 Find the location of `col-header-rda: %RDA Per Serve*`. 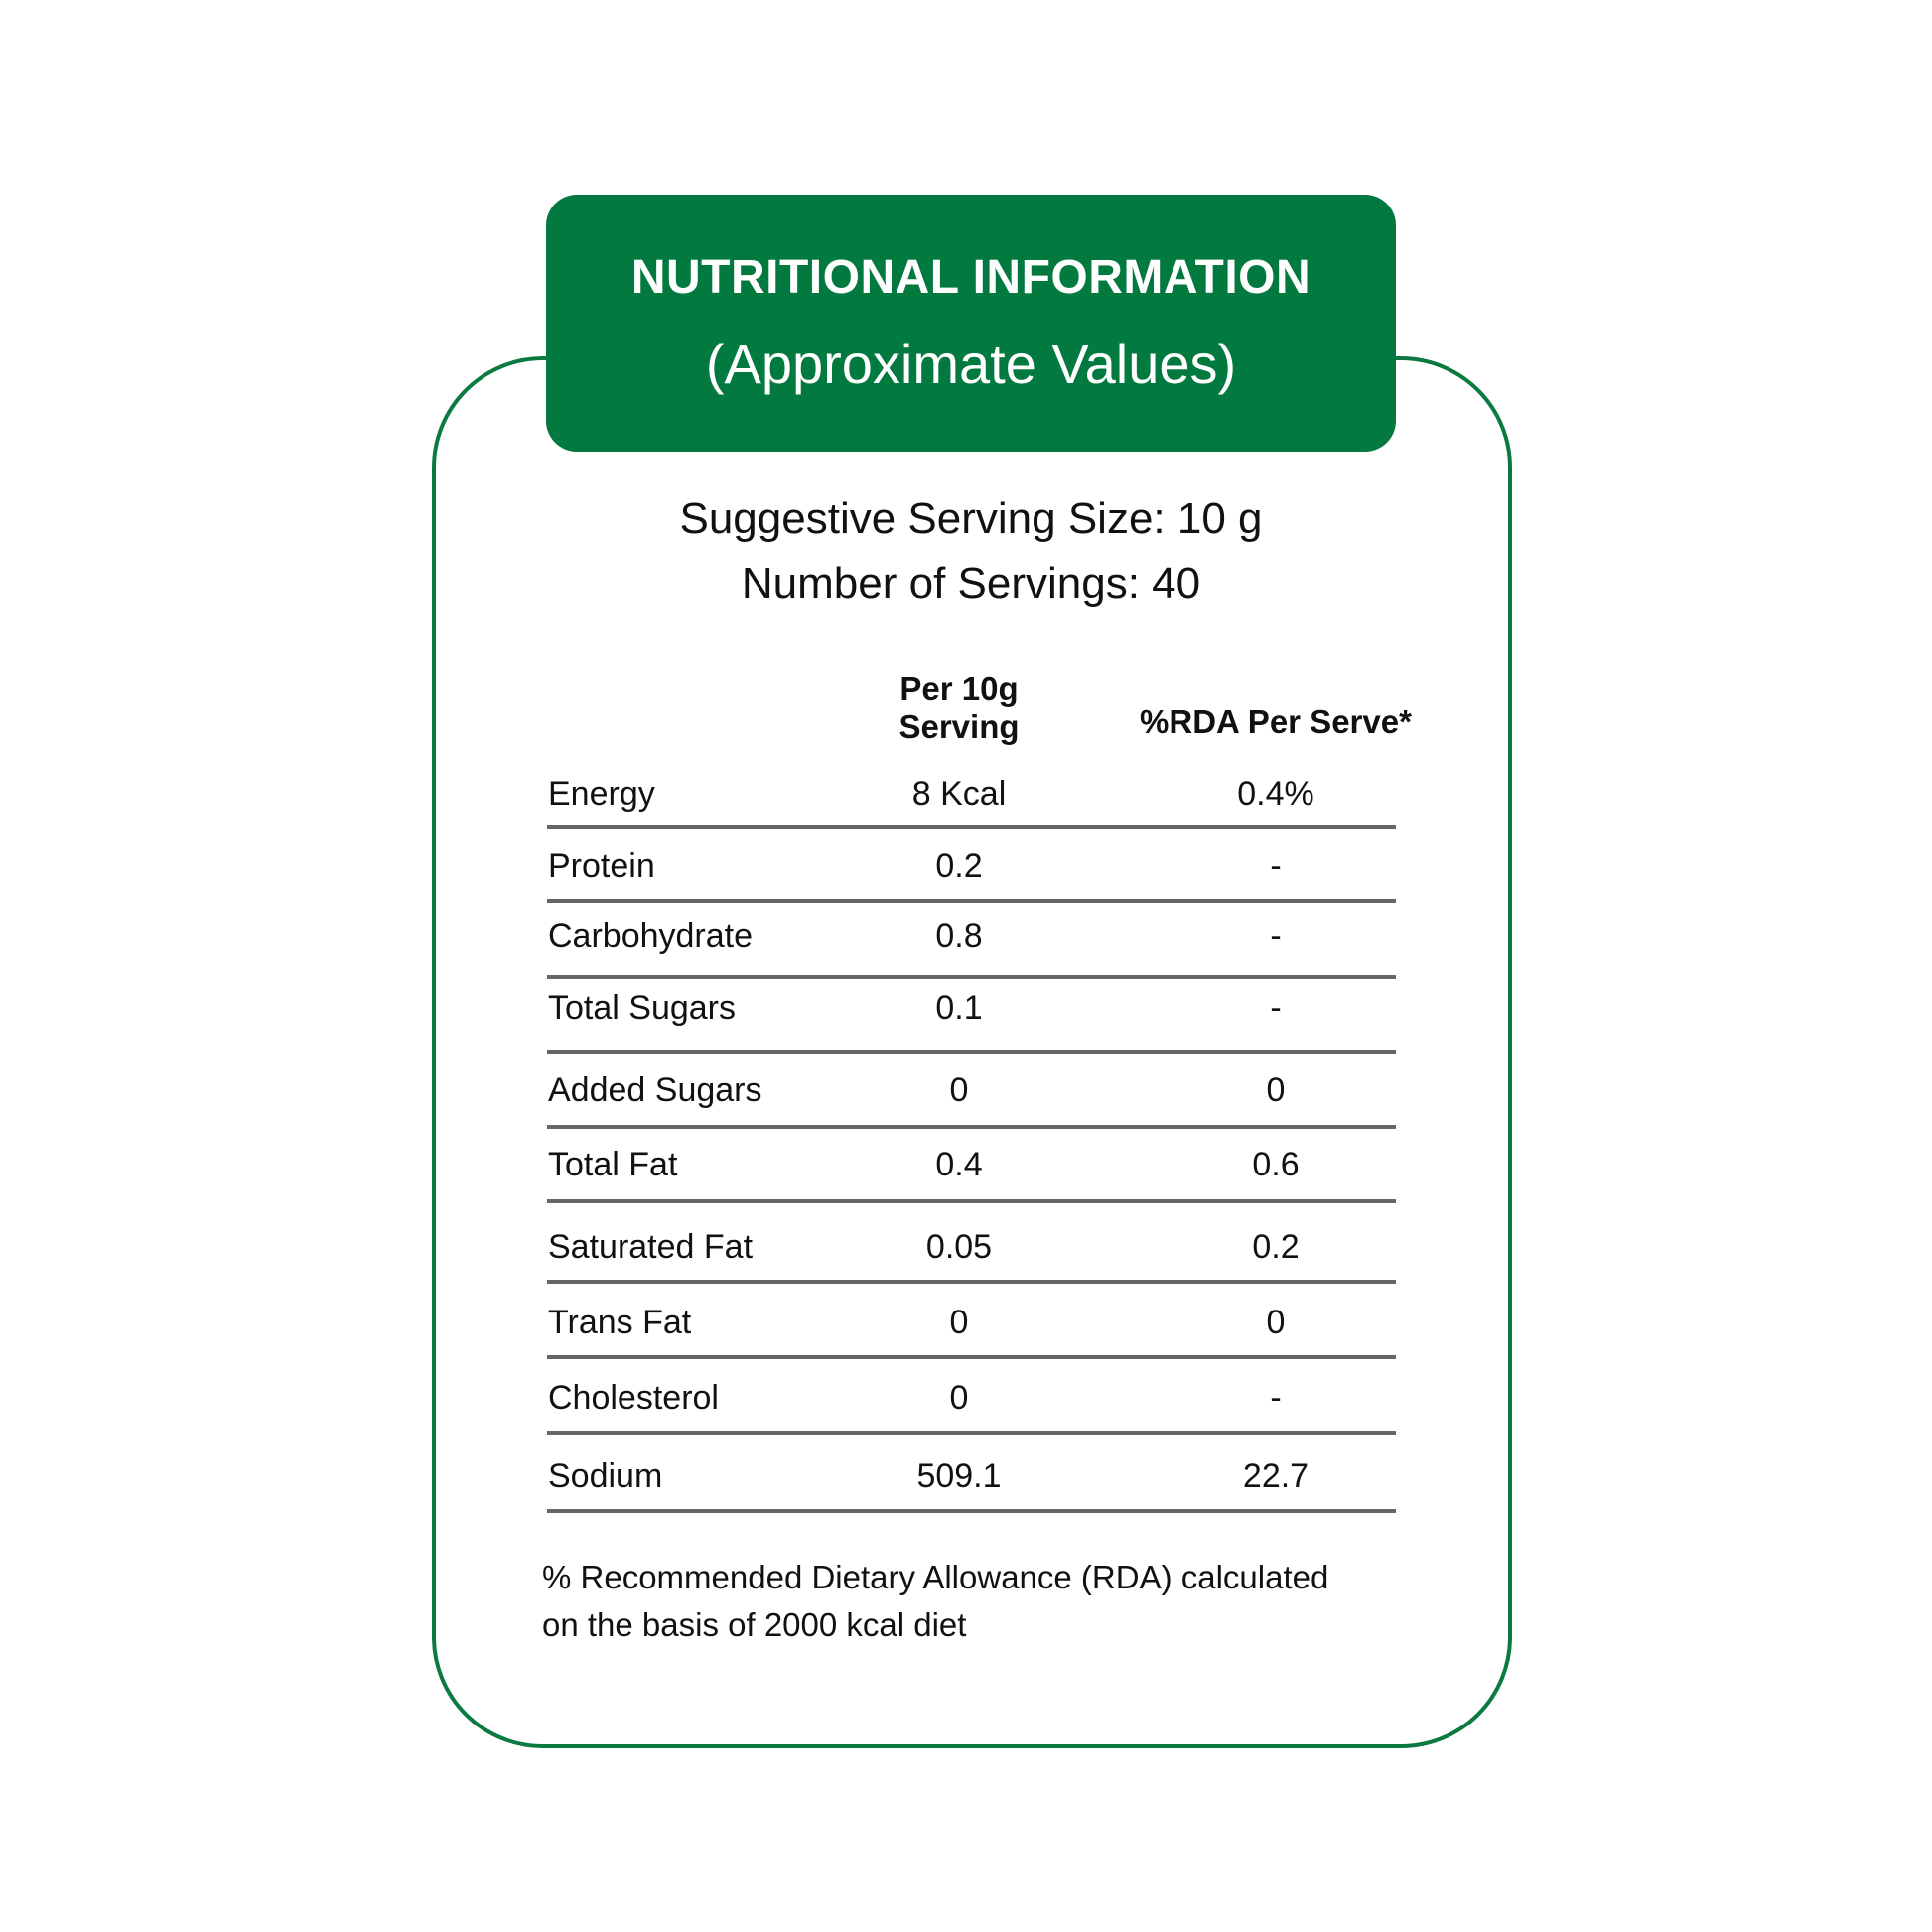

col-header-rda: %RDA Per Serve* is located at coordinates (1276, 722).